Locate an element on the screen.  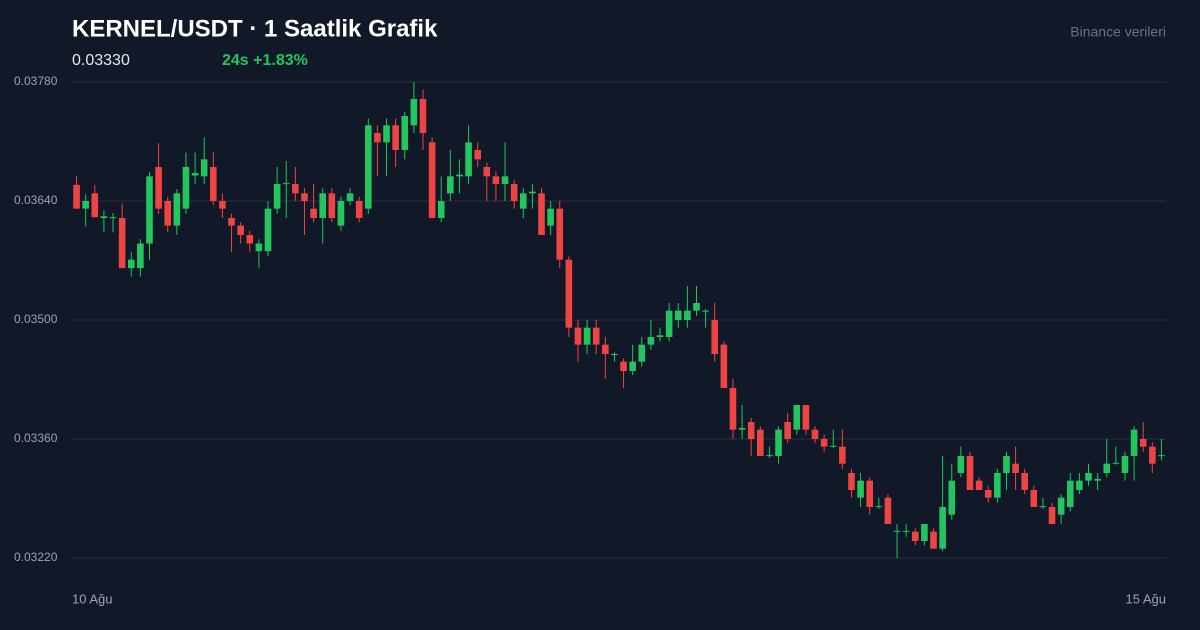
y-tick-label: 0.03220 is located at coordinates (36, 557).